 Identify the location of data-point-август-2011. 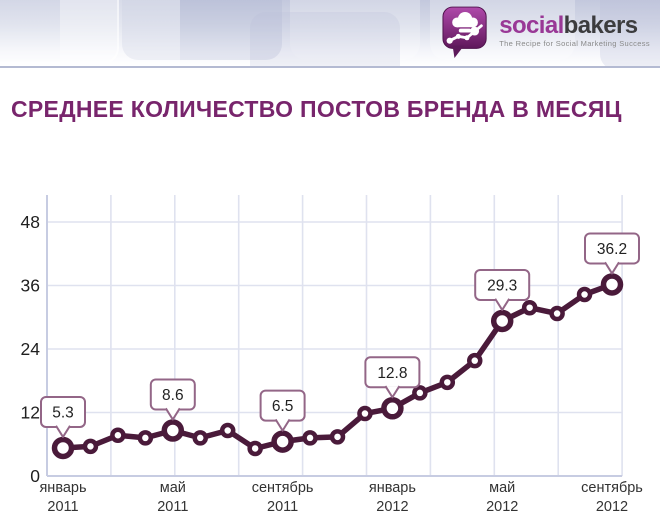
(255, 448).